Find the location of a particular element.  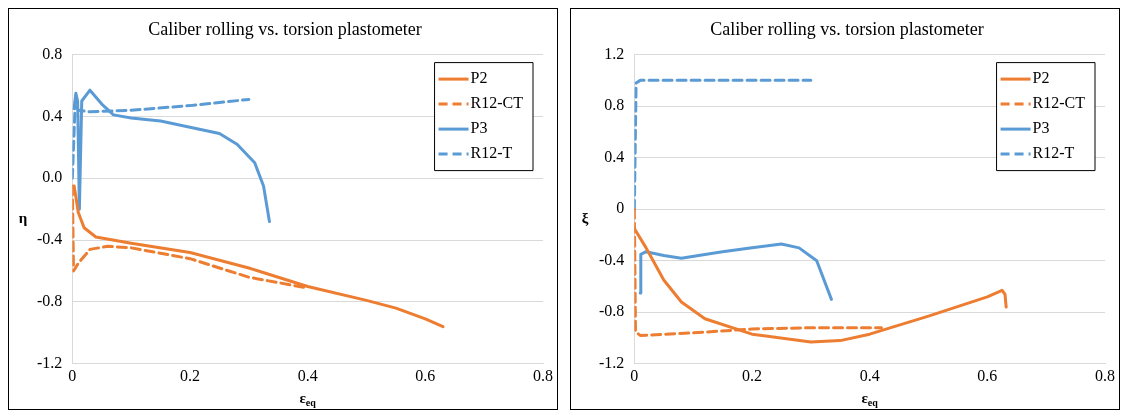

y-axis-title: η is located at coordinates (23, 218).